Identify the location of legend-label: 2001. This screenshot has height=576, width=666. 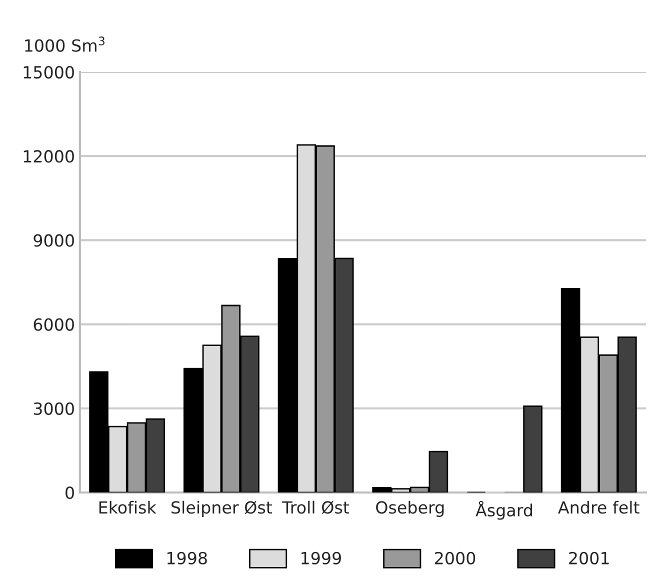
(589, 558).